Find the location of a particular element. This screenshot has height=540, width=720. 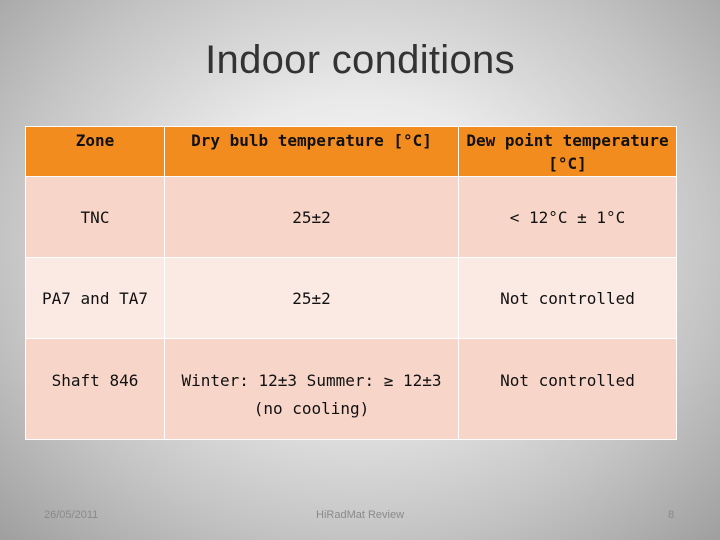

table-row: TNC 25±2 < 12°C ± 1°C is located at coordinates (351, 217).